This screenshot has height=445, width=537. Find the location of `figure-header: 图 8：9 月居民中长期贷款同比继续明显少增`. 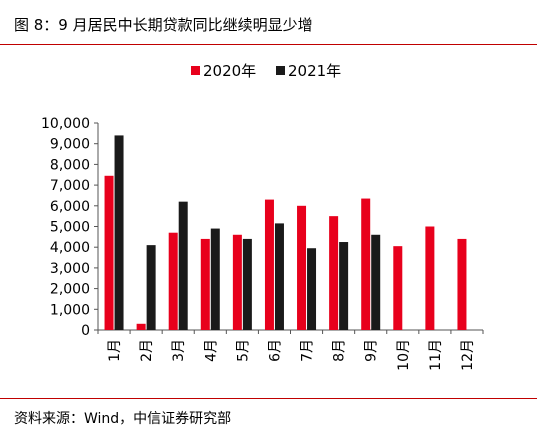

figure-header: 图 8：9 月居民中长期贷款同比继续明显少增 is located at coordinates (268, 22).